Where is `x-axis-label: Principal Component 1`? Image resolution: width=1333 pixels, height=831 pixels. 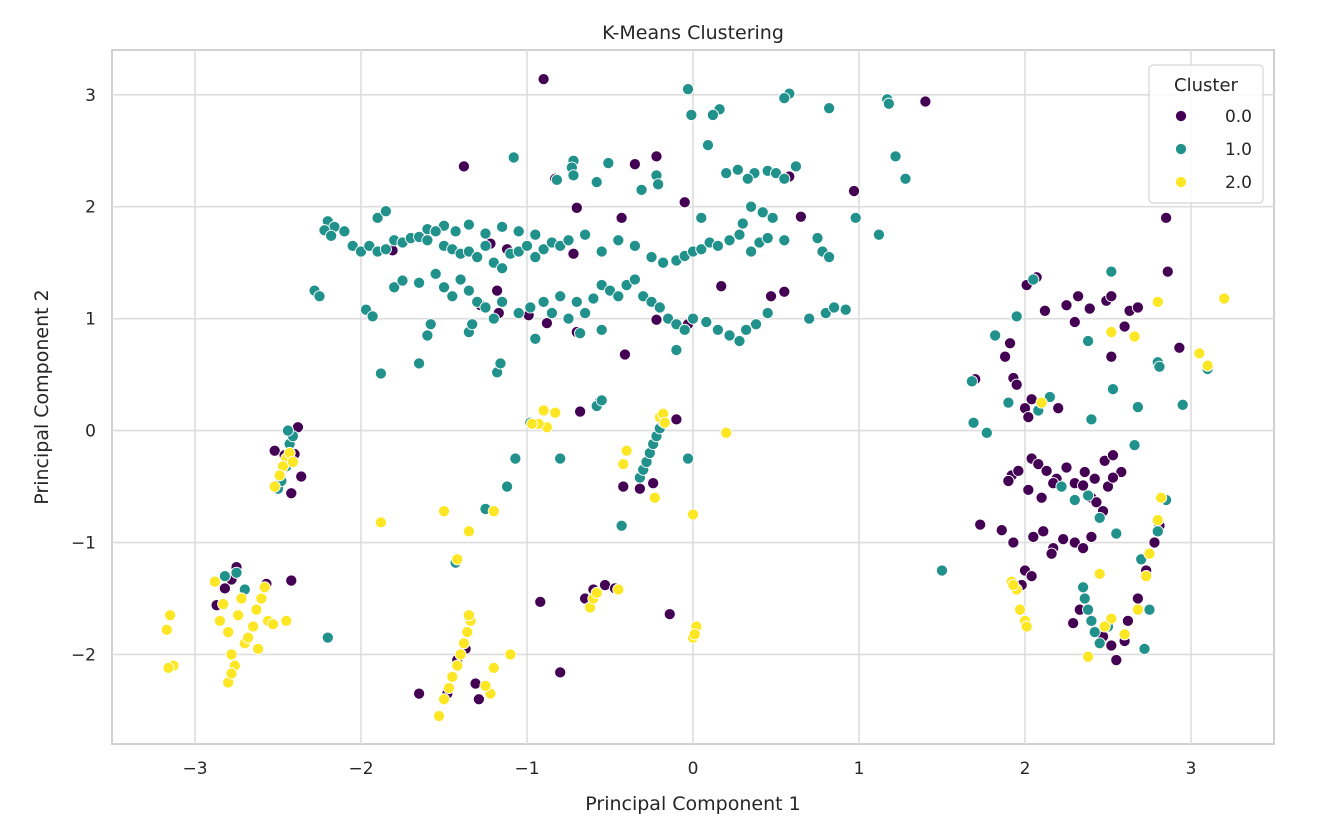 x-axis-label: Principal Component 1 is located at coordinates (692, 804).